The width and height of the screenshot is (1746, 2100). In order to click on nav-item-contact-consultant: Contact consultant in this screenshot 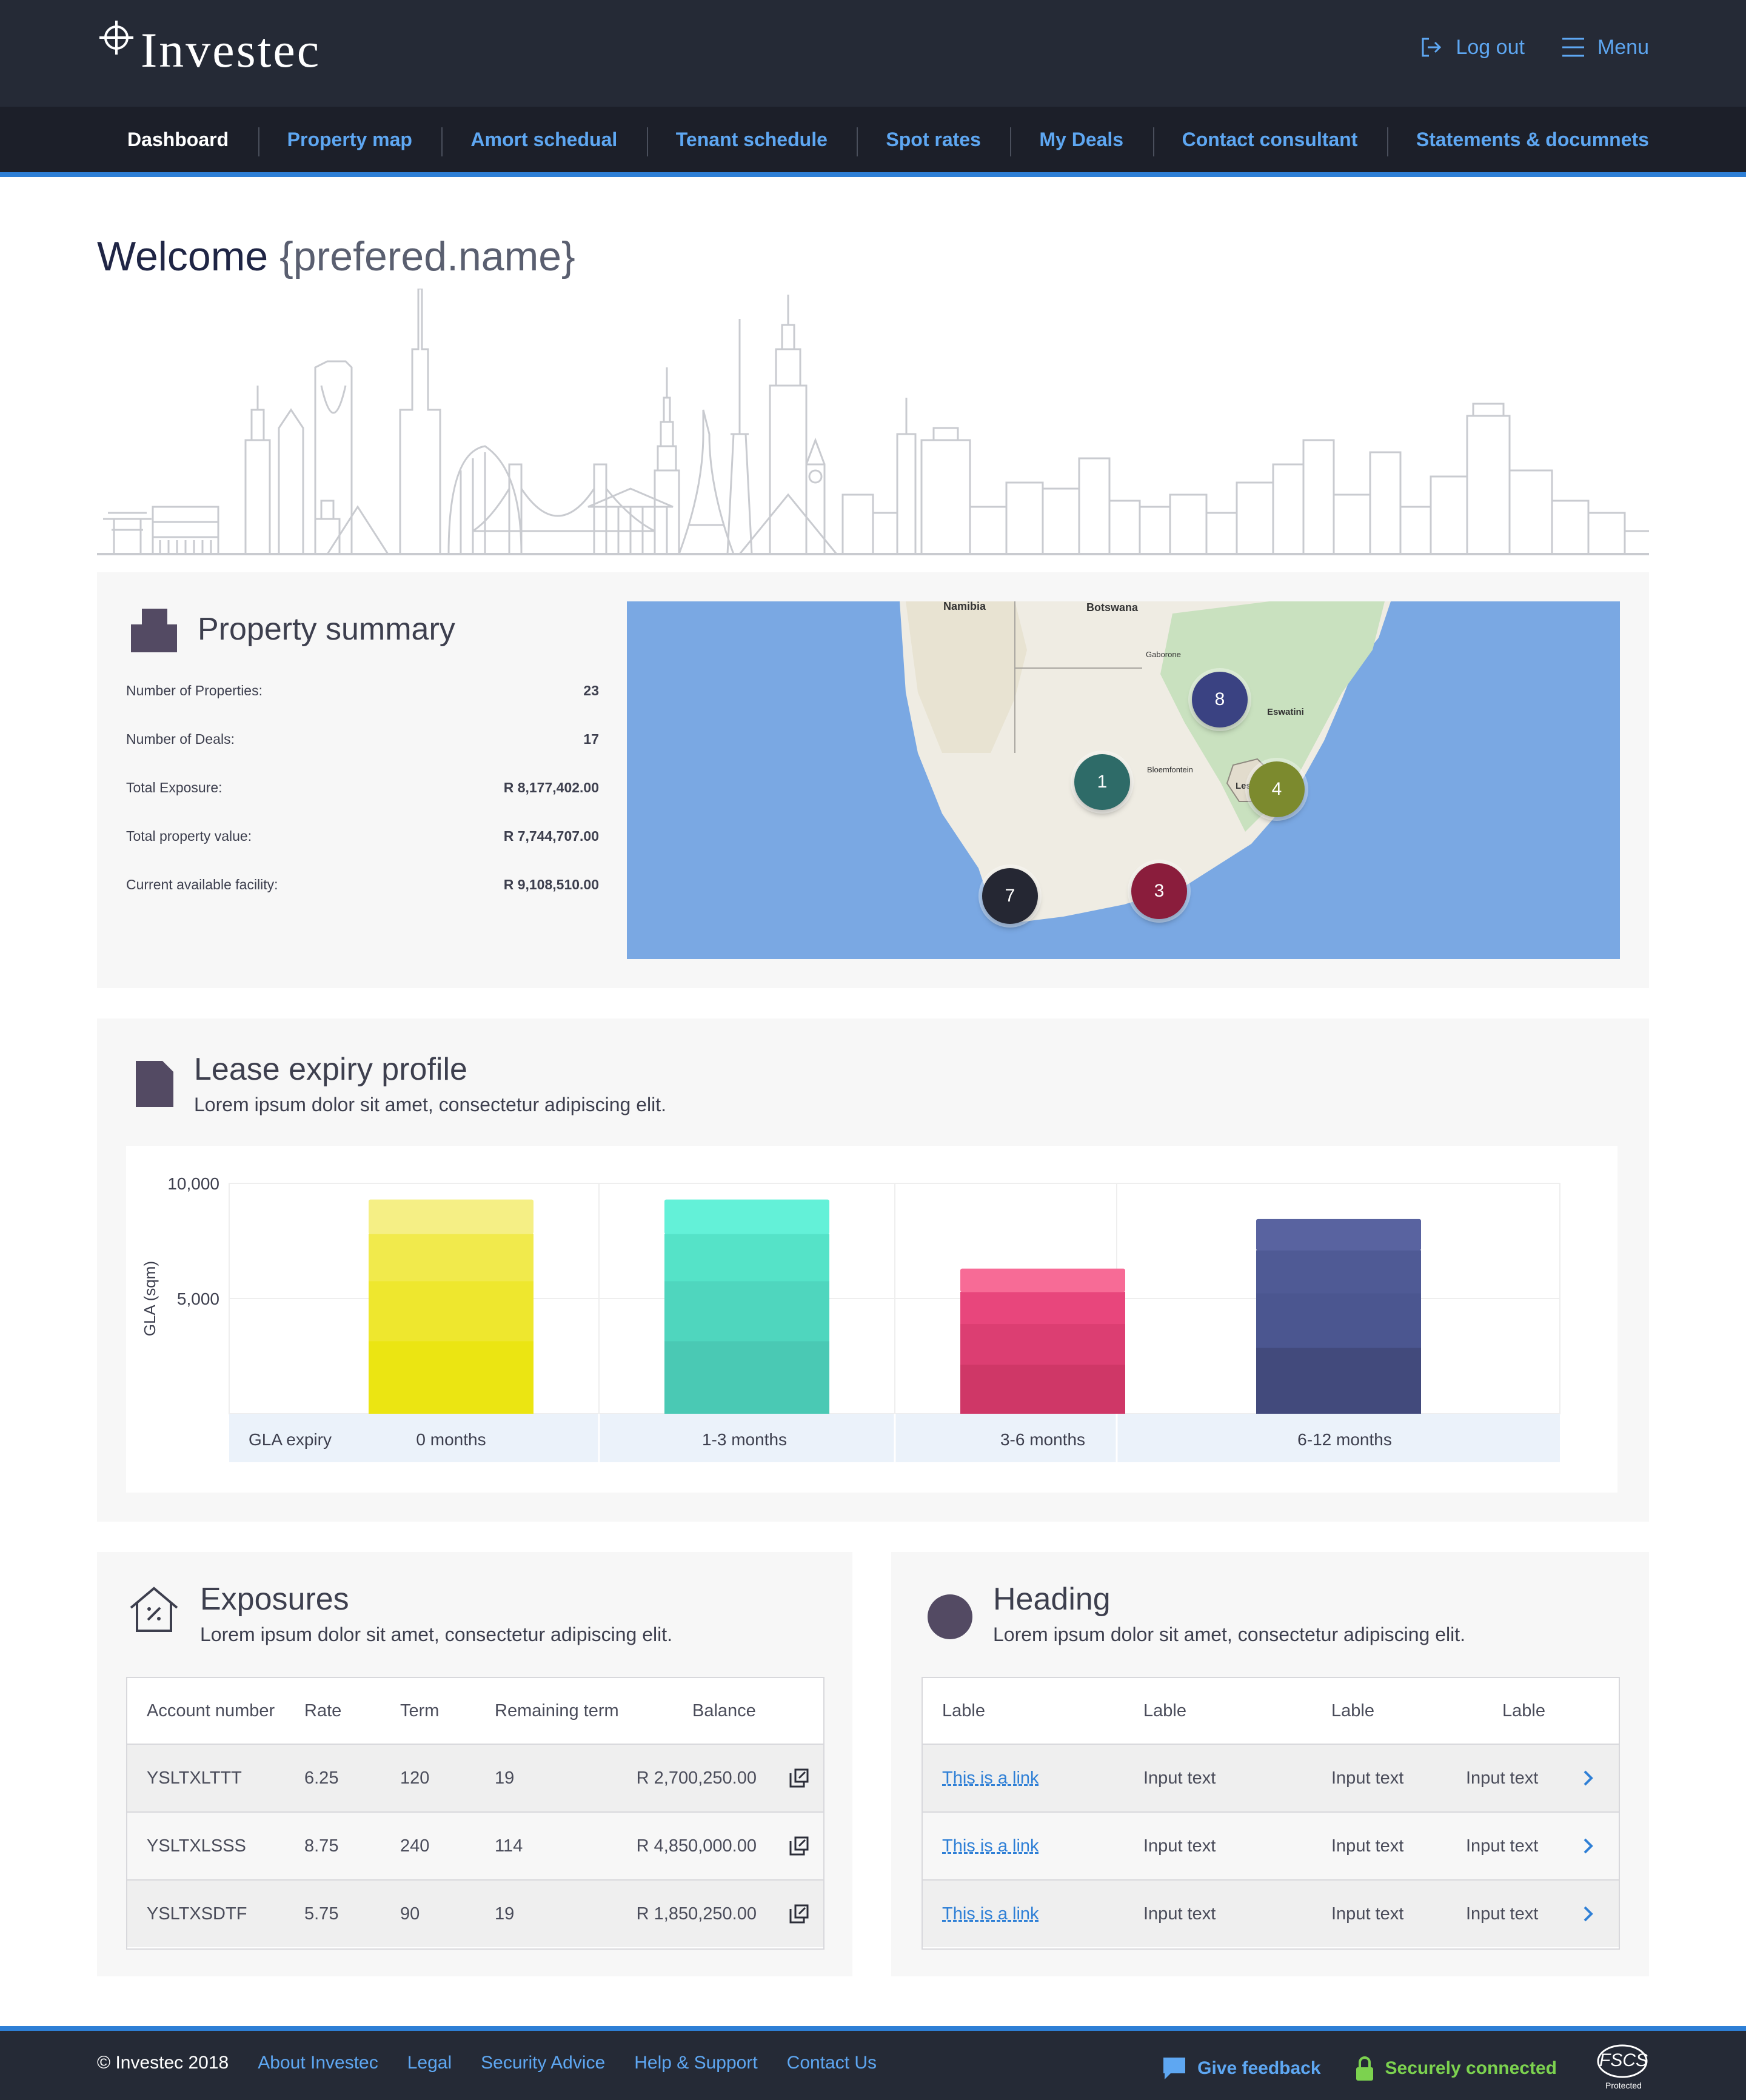, I will do `click(1269, 141)`.